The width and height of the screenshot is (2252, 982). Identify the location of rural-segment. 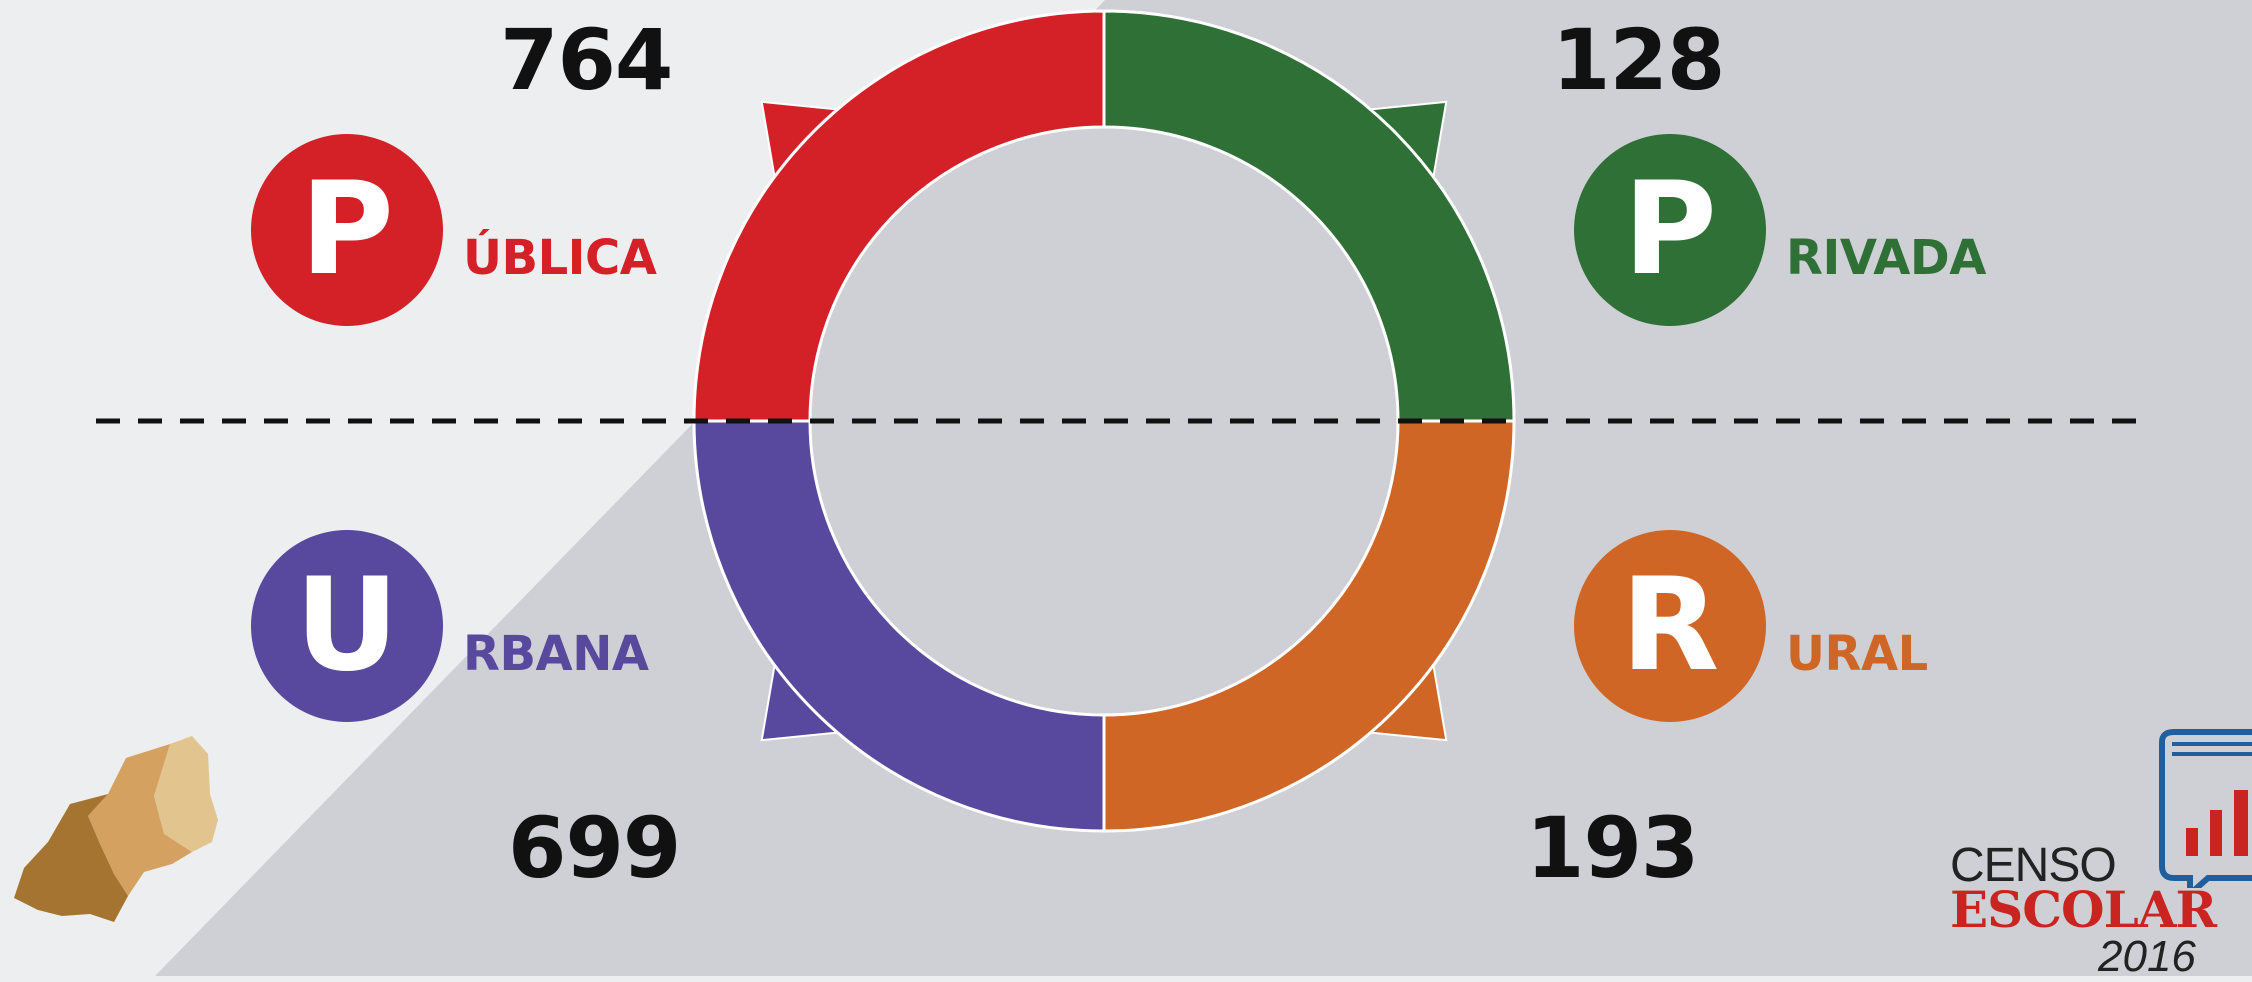
(1309, 626).